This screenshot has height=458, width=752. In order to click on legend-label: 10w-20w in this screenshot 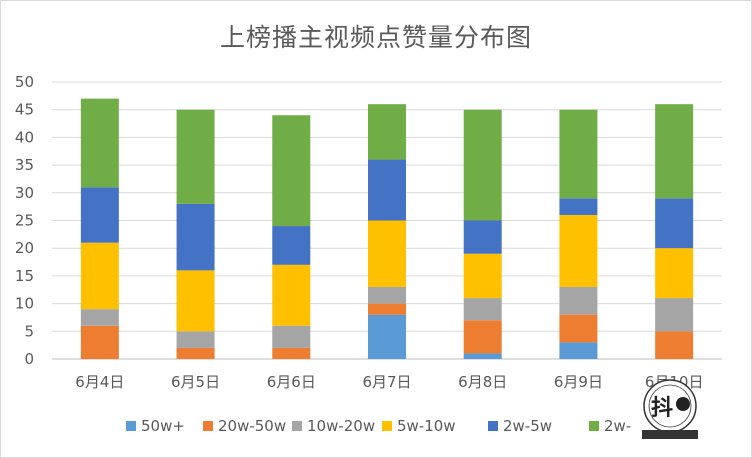, I will do `click(341, 426)`.